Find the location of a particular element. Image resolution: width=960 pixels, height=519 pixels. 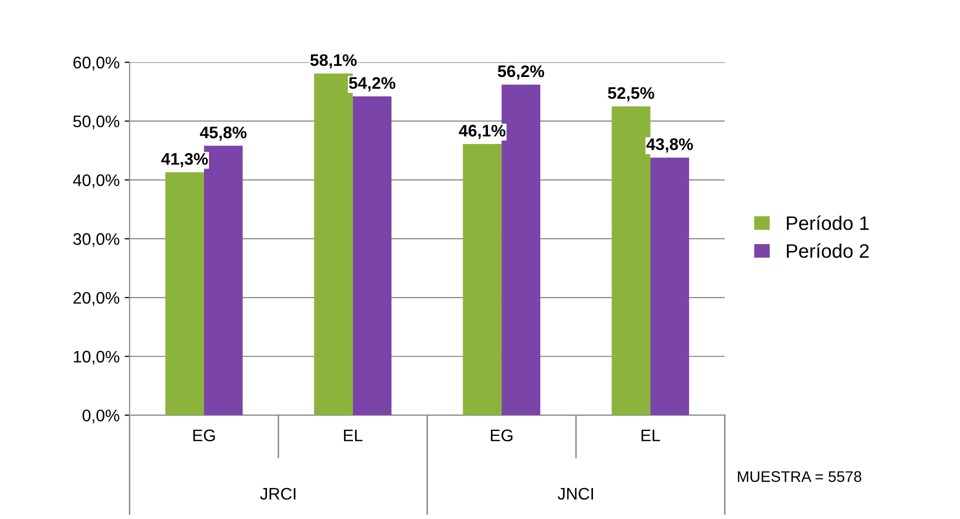

text: MUESTRA = 5578 is located at coordinates (800, 476).